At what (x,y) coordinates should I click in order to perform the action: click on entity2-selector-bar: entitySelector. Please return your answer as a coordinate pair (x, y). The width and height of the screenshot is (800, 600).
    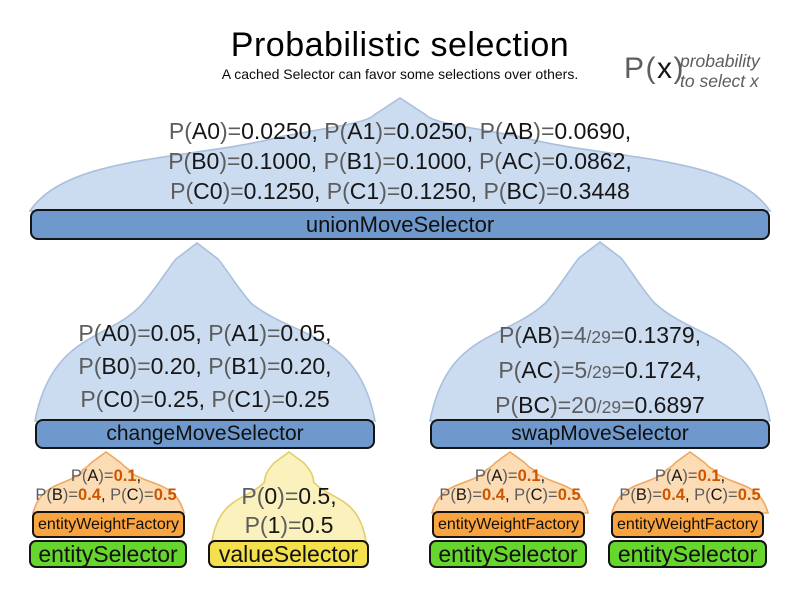
    Looking at the image, I should click on (508, 554).